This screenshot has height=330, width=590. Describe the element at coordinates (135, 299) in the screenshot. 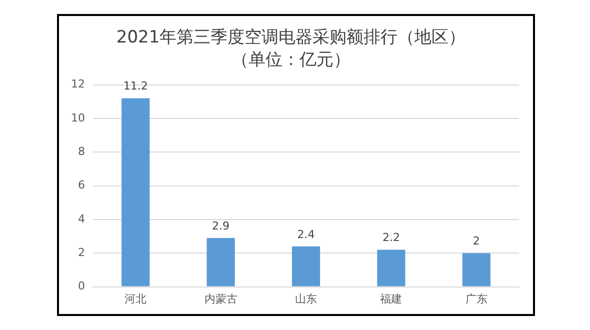

I see `x-tick-label: 河北` at that location.